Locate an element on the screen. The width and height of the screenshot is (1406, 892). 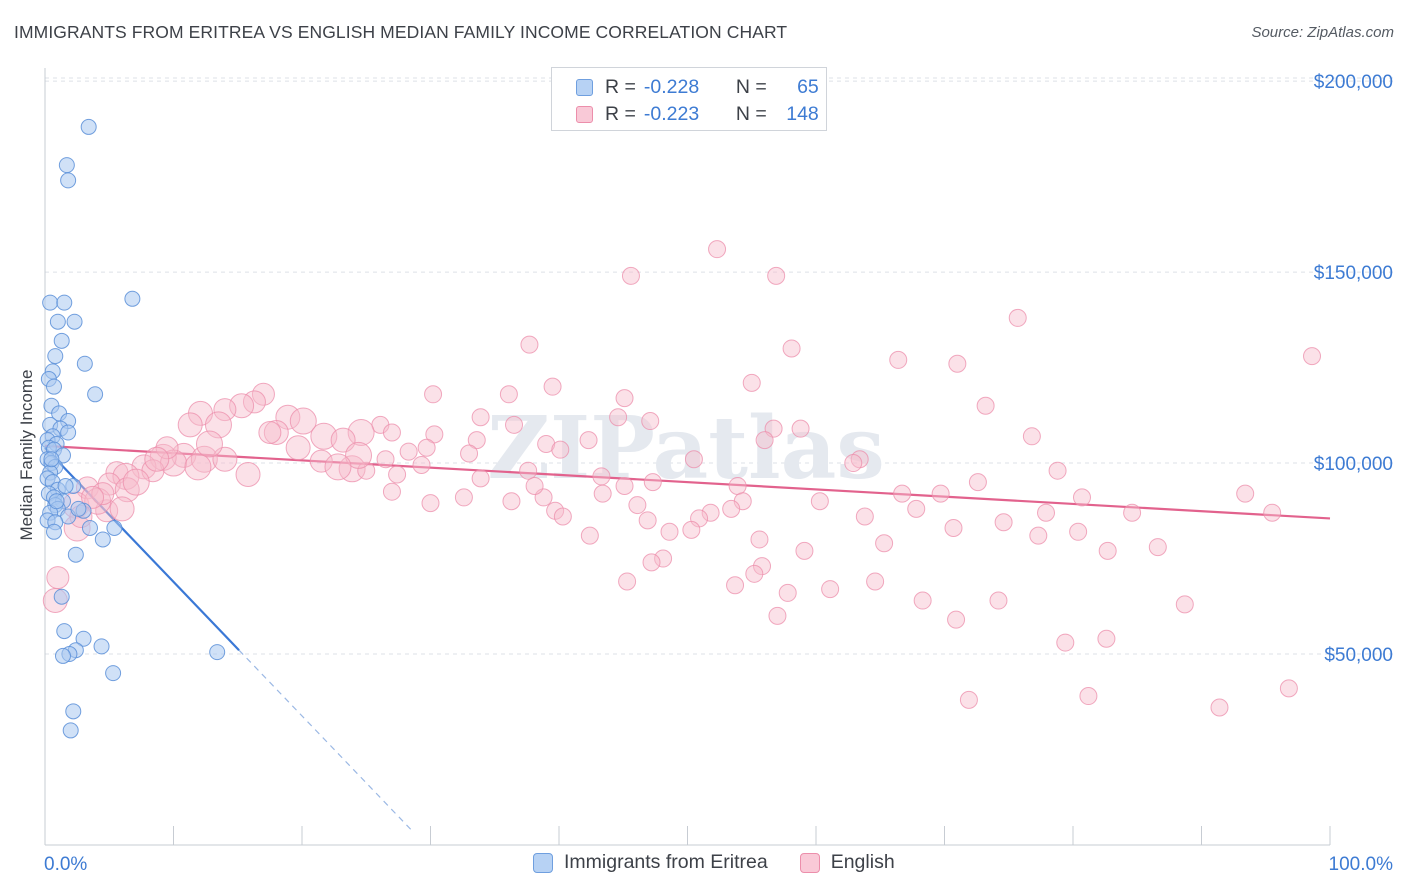
english-trend-line is located at coordinates (687, 482).